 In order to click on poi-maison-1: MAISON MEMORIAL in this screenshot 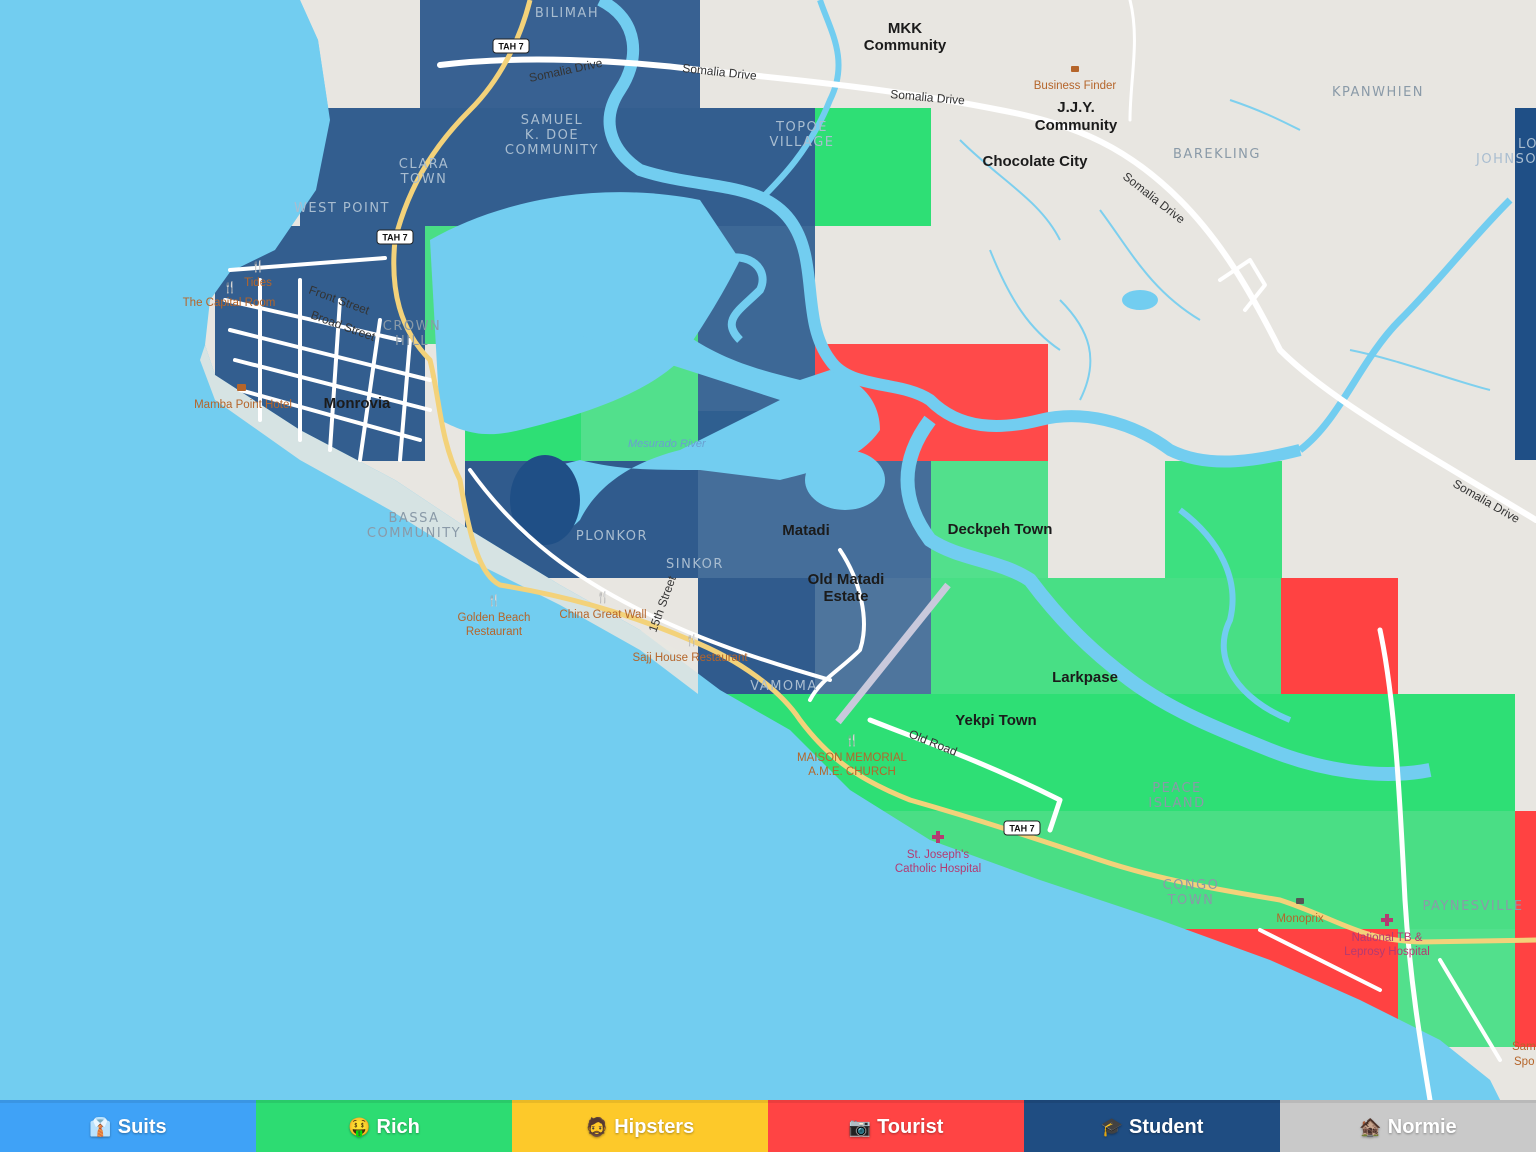, I will do `click(852, 758)`.